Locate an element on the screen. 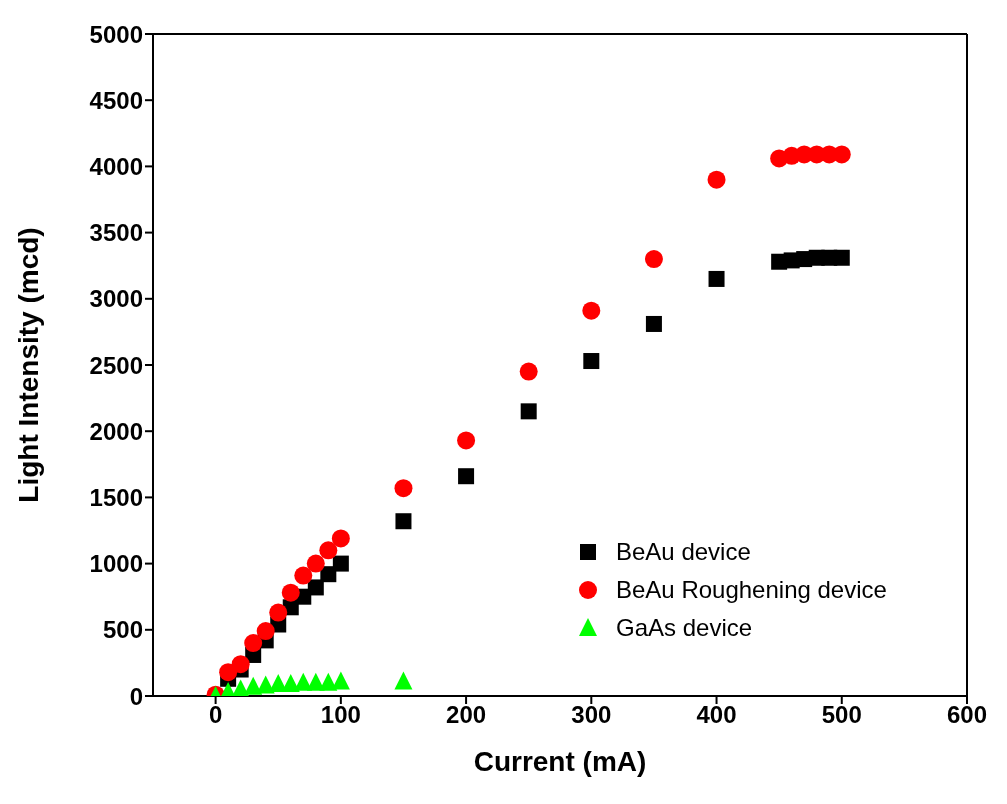 This screenshot has width=1007, height=804. y-tick-label: 0 is located at coordinates (136, 696).